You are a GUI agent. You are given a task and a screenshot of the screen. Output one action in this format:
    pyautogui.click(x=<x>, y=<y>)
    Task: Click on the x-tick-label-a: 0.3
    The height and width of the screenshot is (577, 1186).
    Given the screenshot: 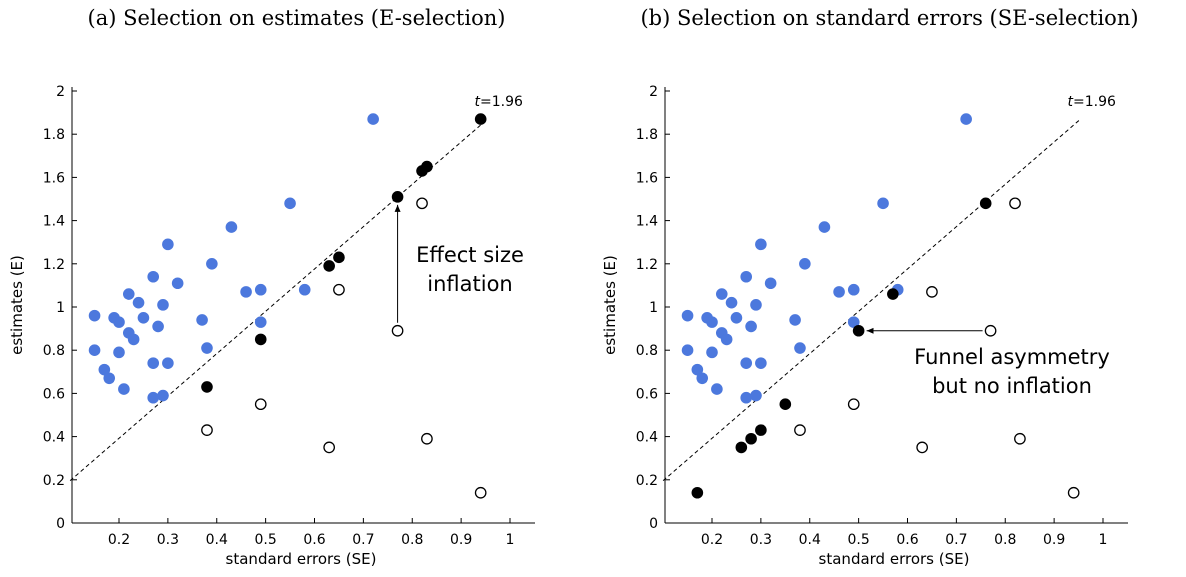 What is the action you would take?
    pyautogui.click(x=168, y=540)
    